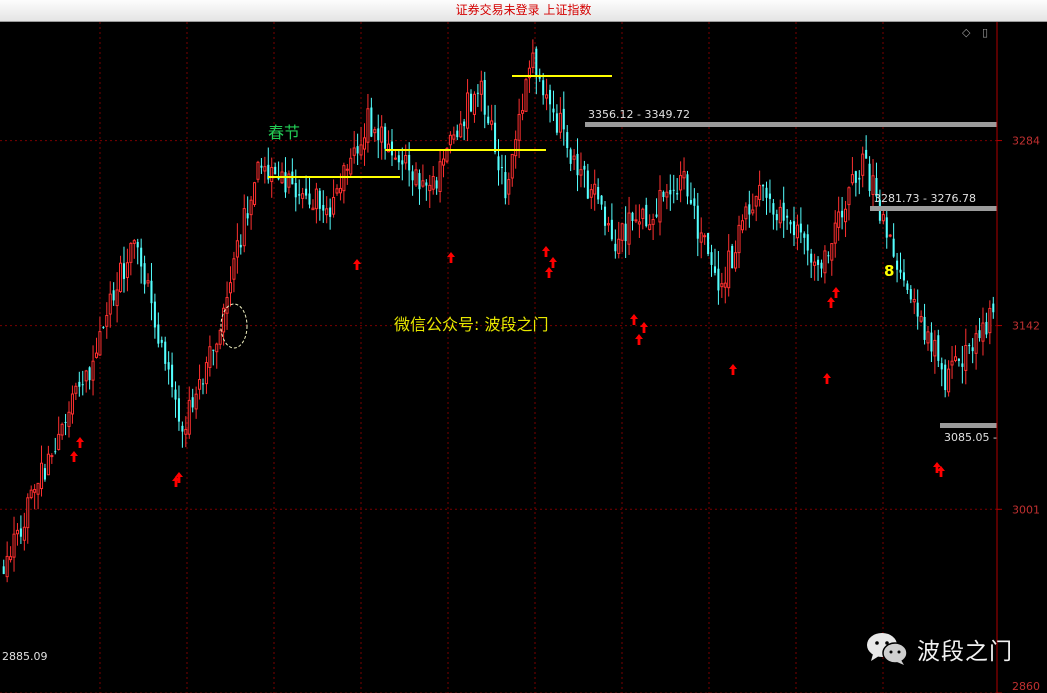  I want to click on price-tick-label-0: 3284, so click(1026, 141).